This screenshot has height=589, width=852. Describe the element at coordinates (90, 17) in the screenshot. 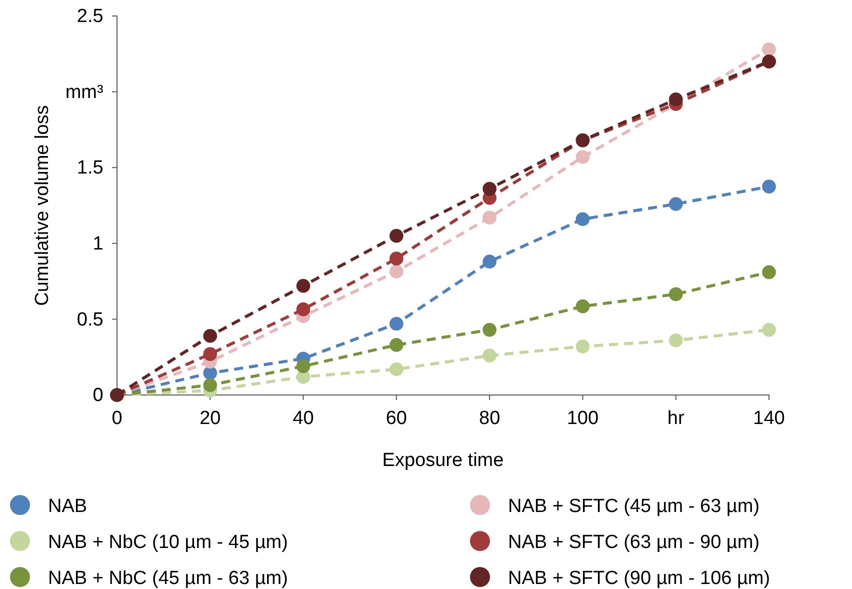

I see `y-tick-label: 2.5` at that location.